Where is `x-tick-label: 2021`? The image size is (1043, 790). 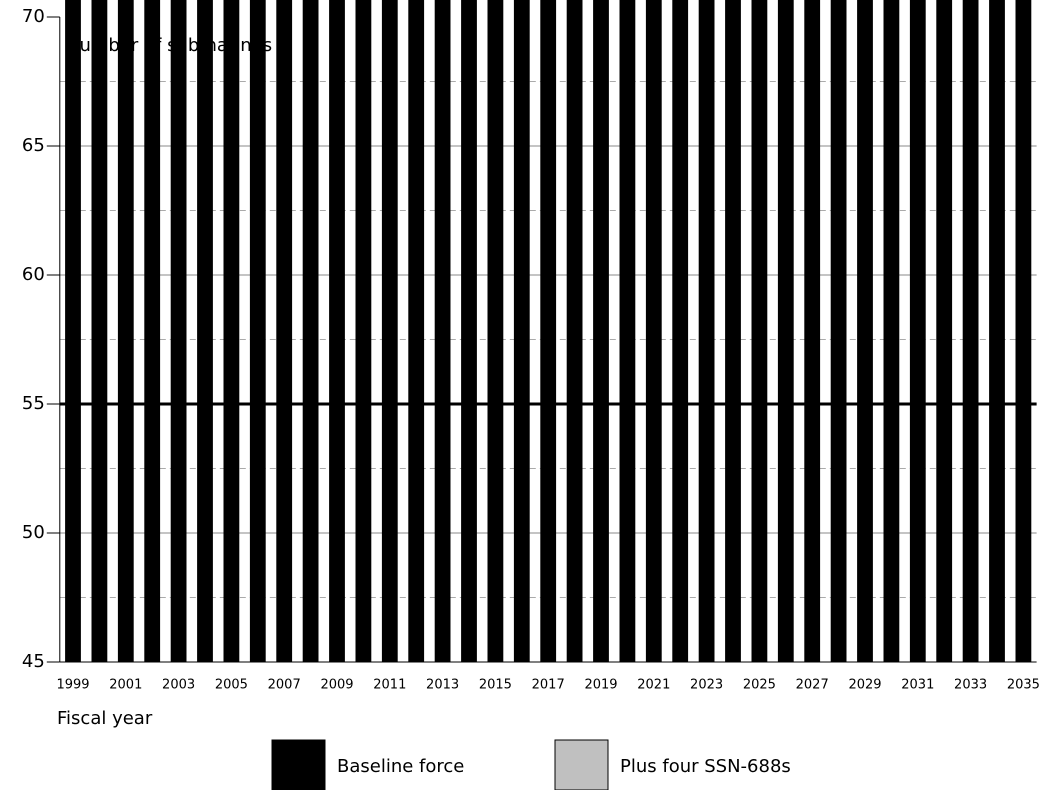 x-tick-label: 2021 is located at coordinates (653, 685).